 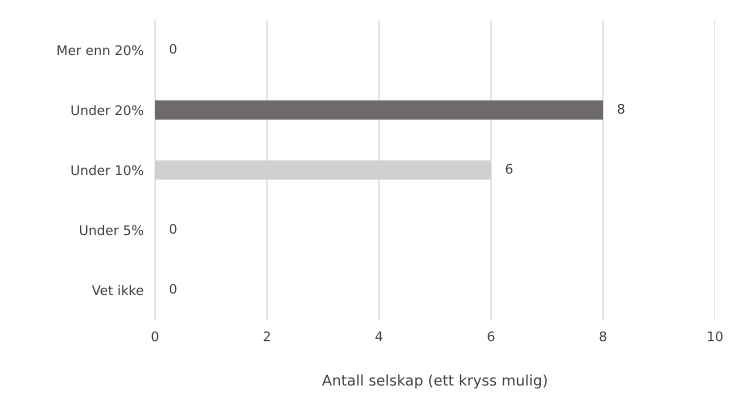 I want to click on x-tick-label: 10, so click(x=715, y=336).